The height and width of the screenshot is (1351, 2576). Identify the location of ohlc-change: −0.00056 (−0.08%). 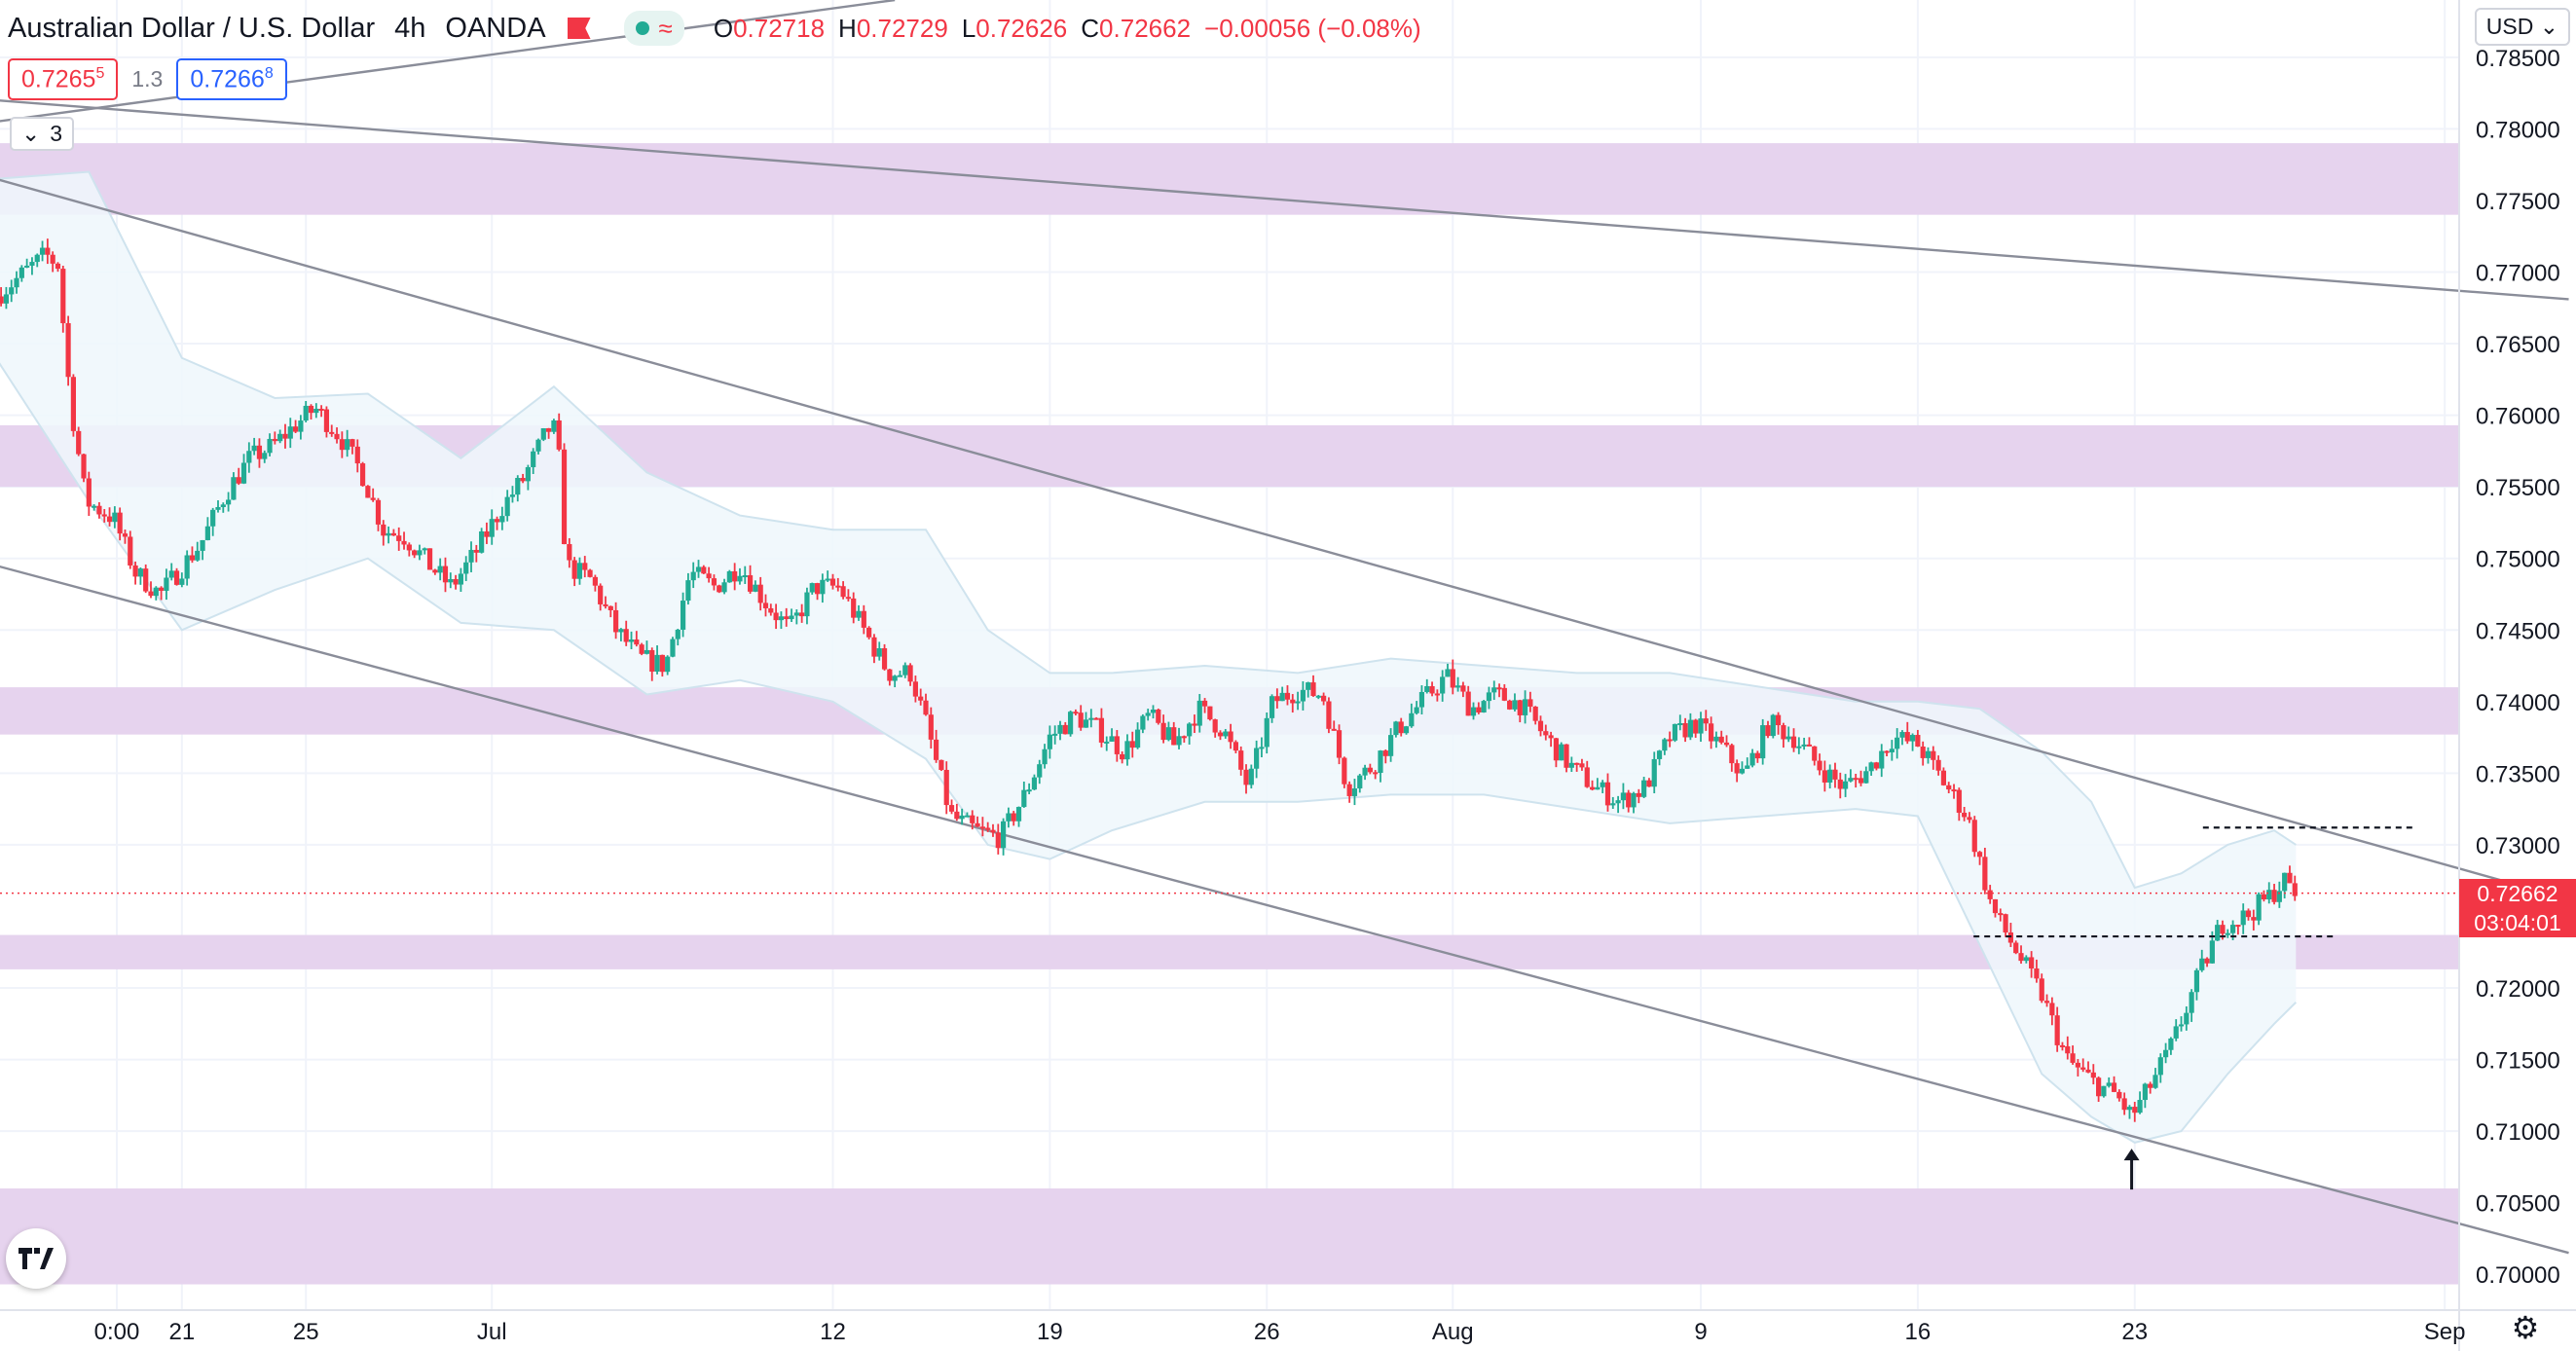
(1312, 28).